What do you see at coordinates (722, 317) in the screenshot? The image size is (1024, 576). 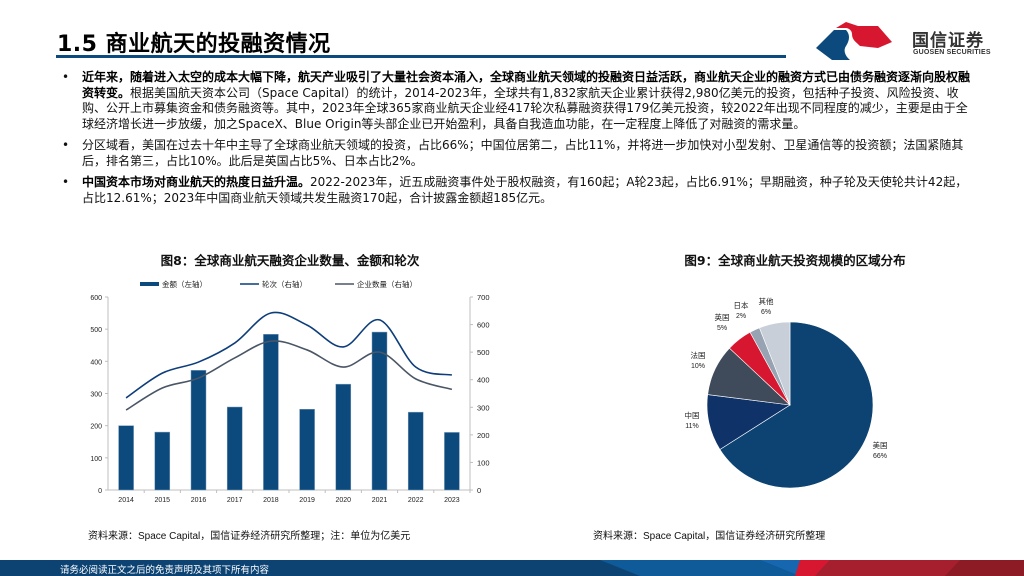 I see `svg-text: 英国` at bounding box center [722, 317].